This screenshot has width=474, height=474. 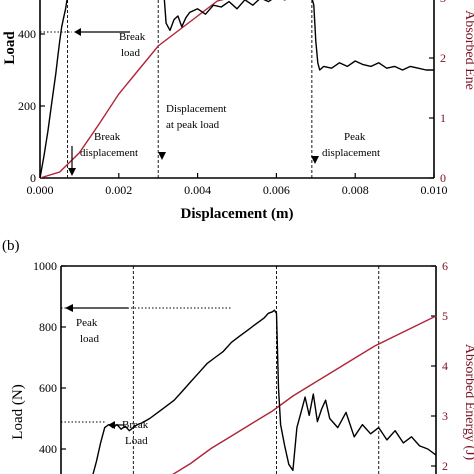 I want to click on panel-b-peak-load-annotation: Peak load, so click(x=96, y=324).